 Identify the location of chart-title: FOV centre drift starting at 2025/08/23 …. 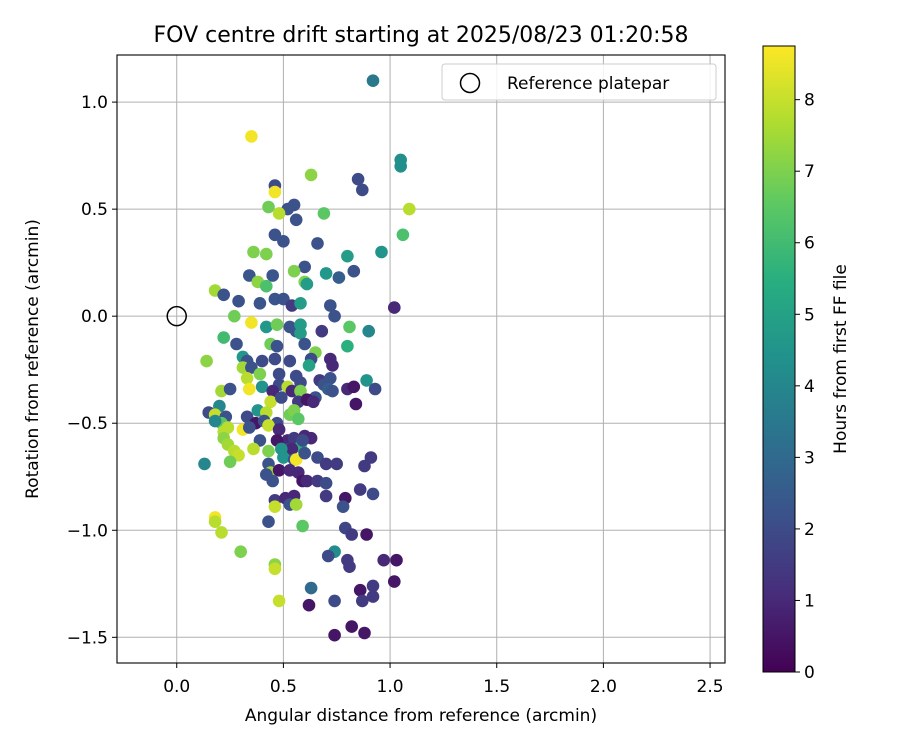
(421, 35).